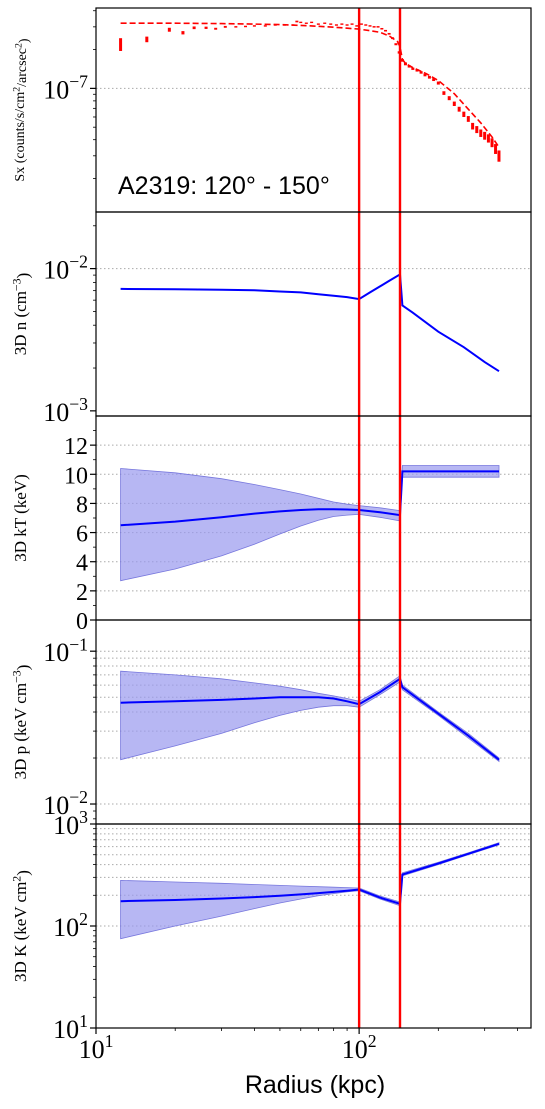 Image resolution: width=545 pixels, height=1109 pixels. What do you see at coordinates (82, 593) in the screenshot?
I see `y-tick-label: 2` at bounding box center [82, 593].